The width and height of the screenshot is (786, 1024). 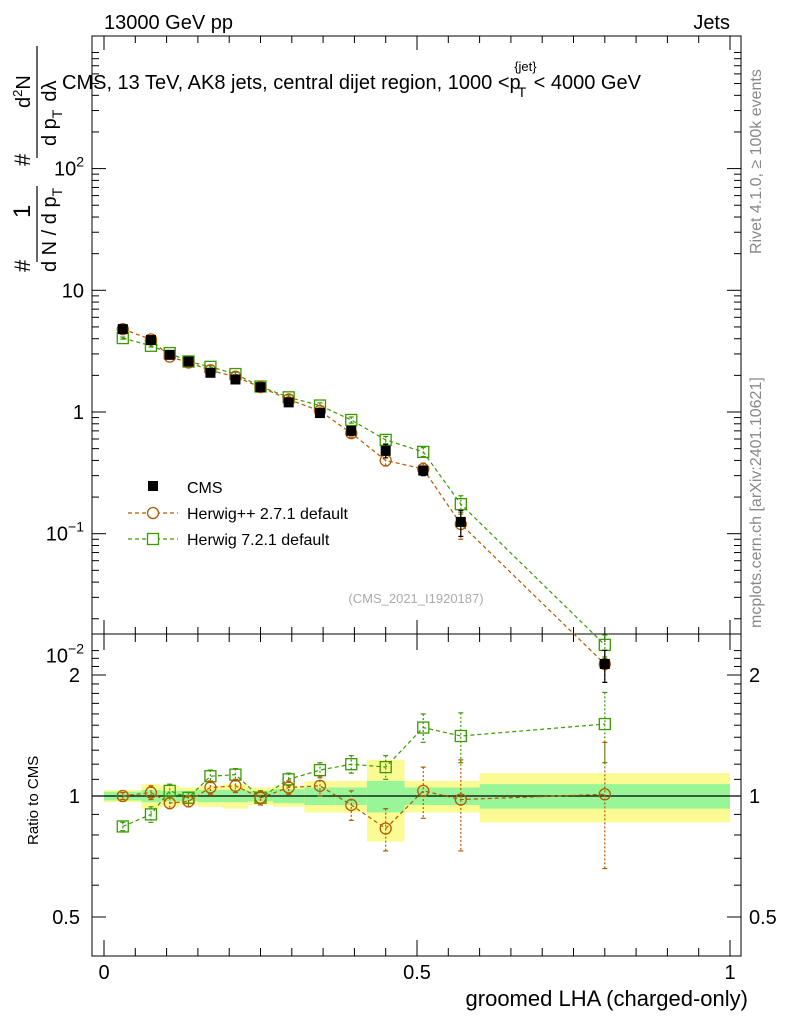 I want to click on ratio-ytick-label-left: 2, so click(x=74, y=676).